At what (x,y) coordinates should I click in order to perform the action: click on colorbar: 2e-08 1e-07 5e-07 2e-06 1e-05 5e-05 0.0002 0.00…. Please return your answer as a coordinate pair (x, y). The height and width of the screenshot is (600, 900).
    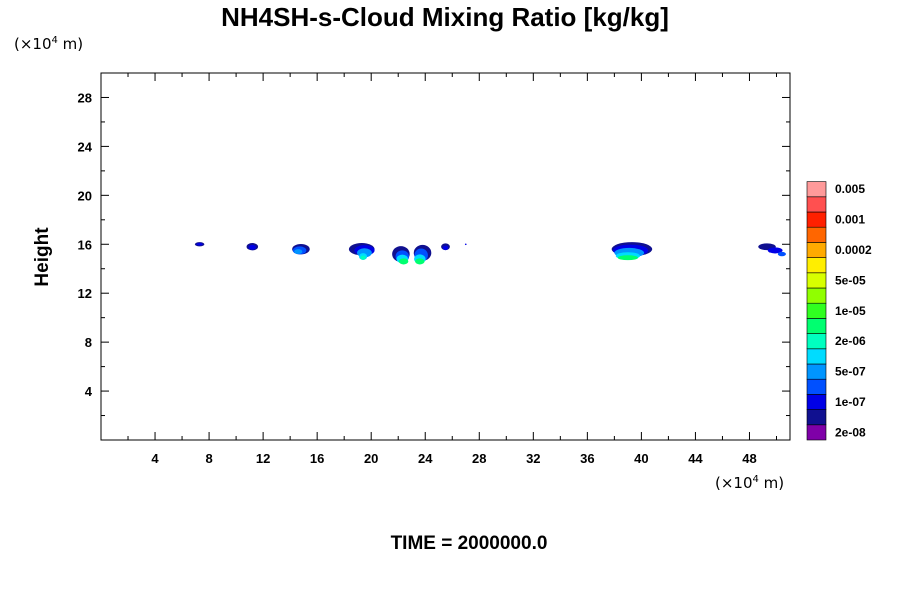
    Looking at the image, I should click on (839, 311).